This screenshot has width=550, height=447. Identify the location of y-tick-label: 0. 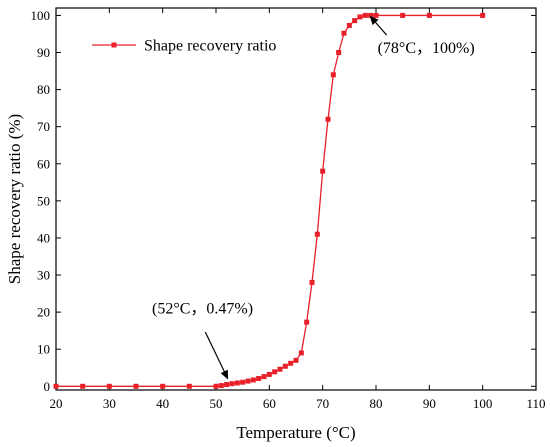
(47, 386).